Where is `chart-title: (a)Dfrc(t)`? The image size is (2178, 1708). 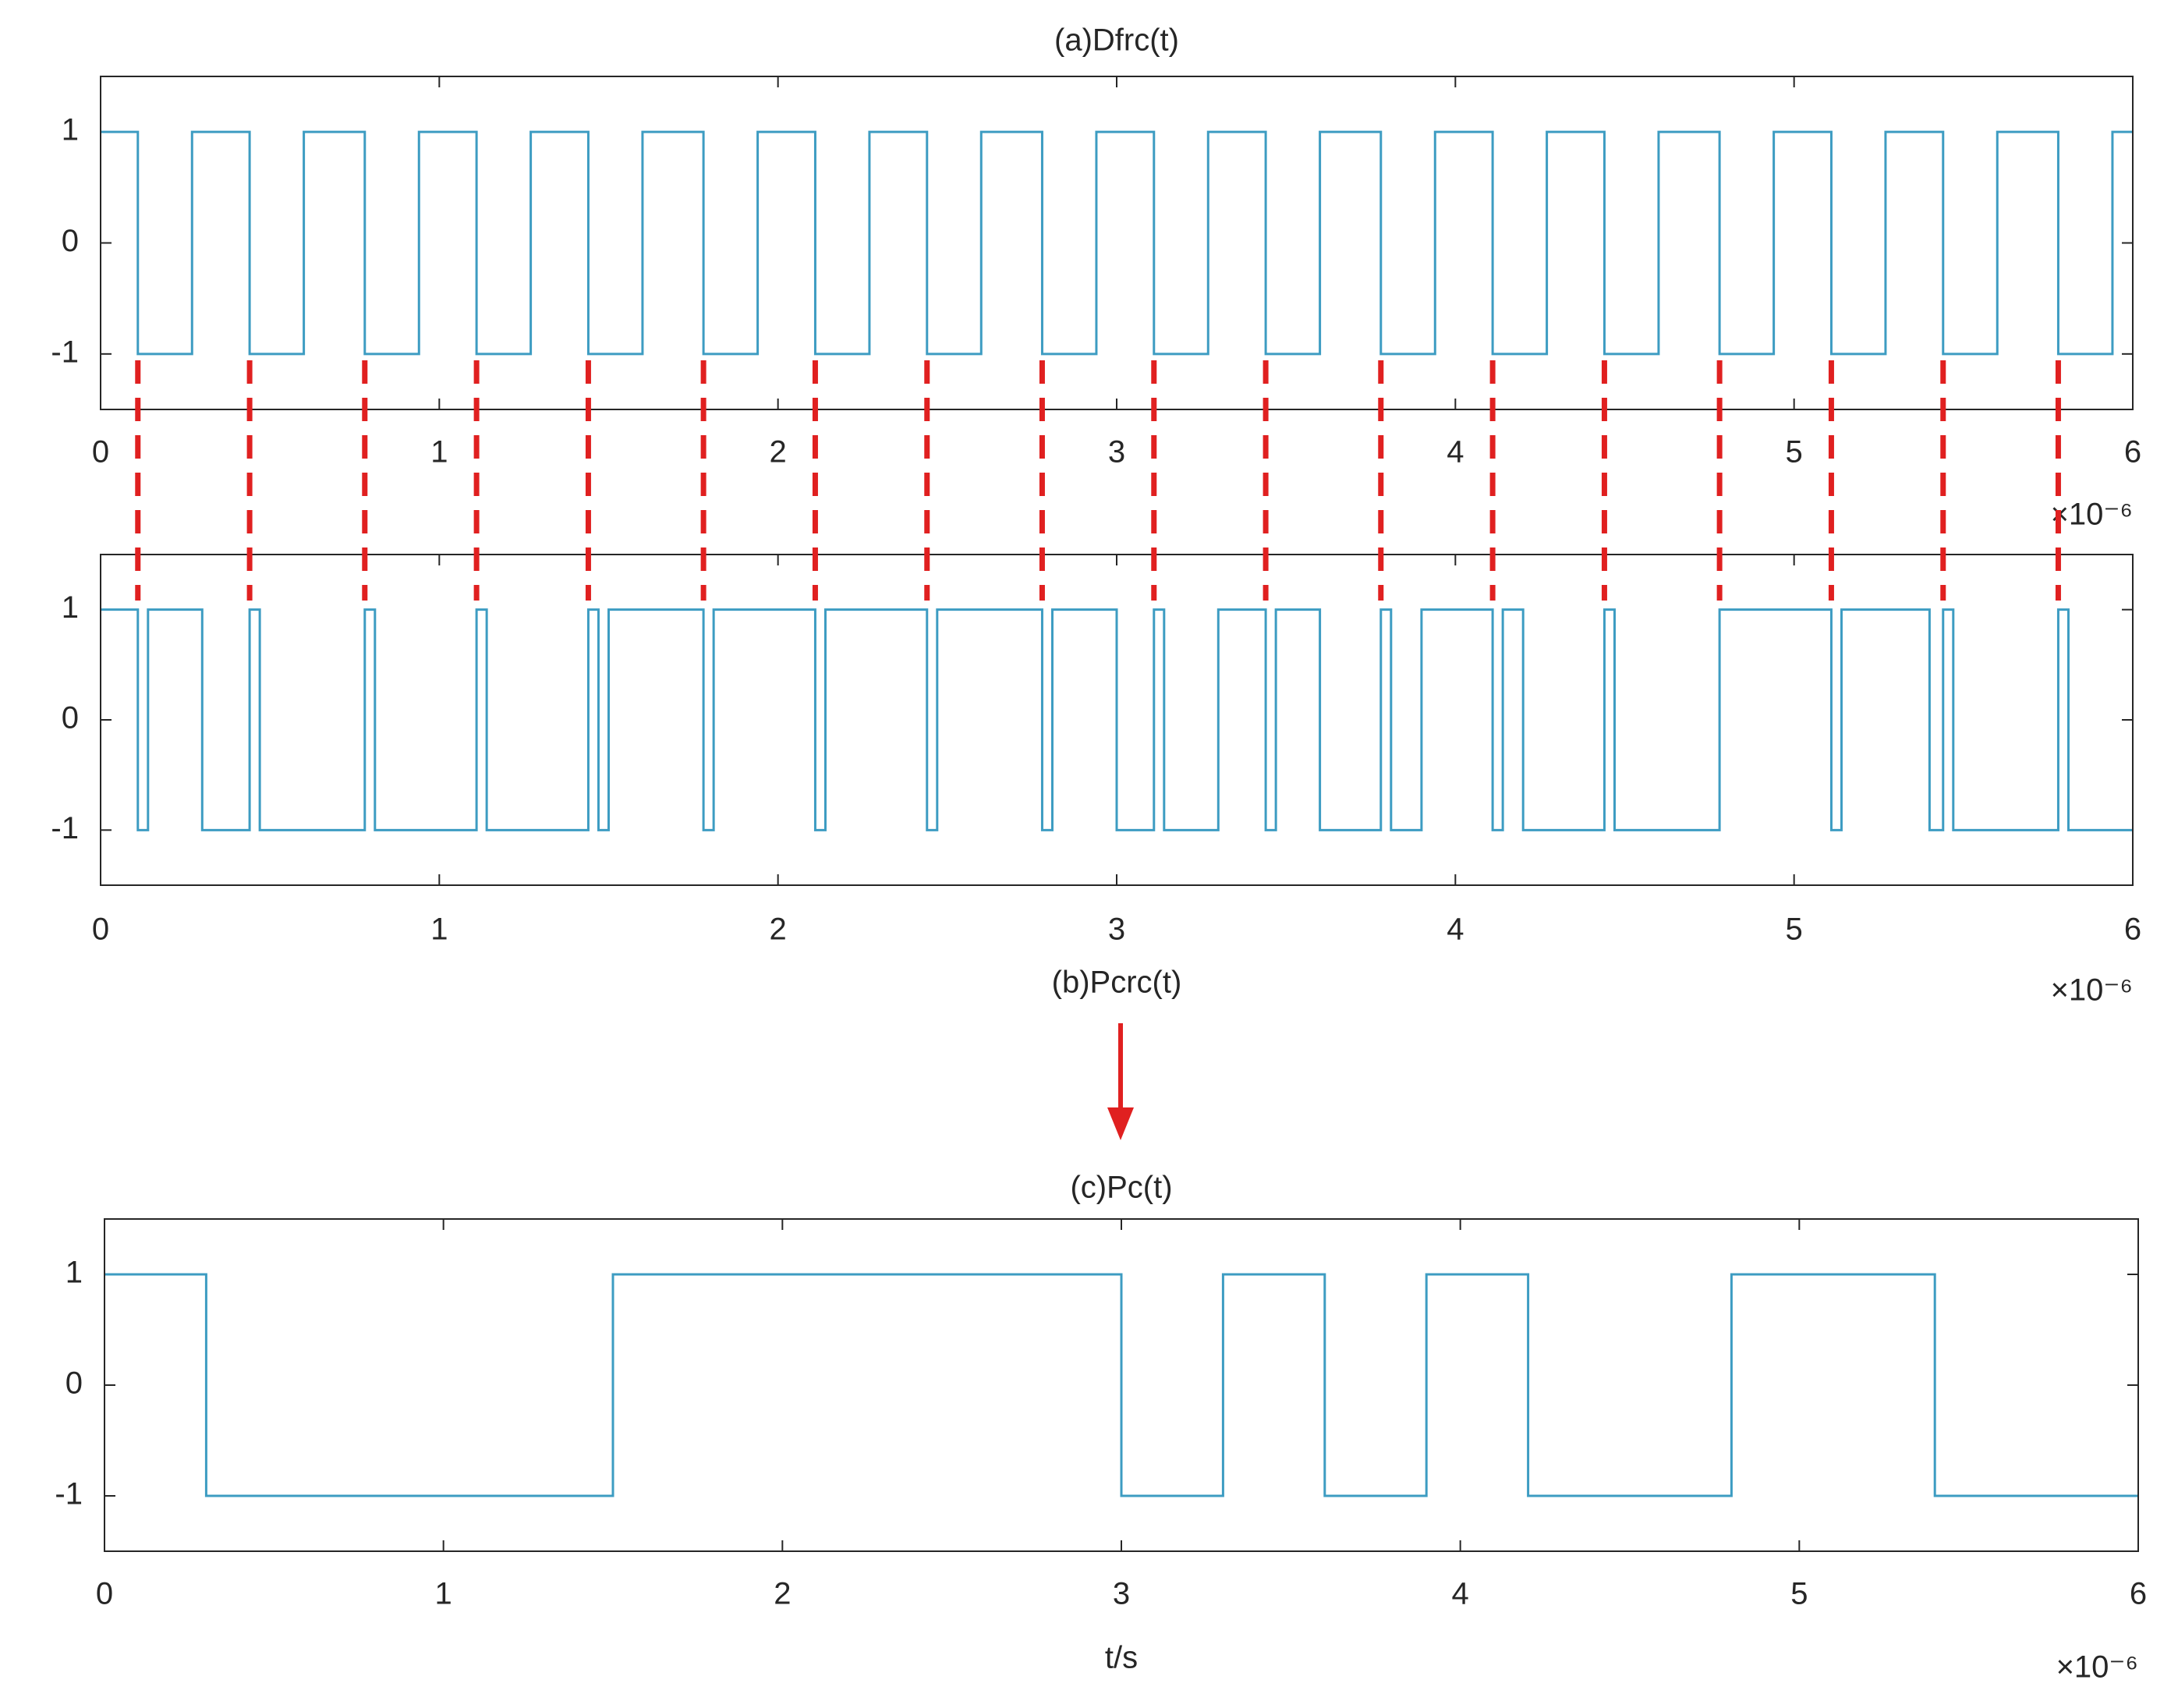 chart-title: (a)Dfrc(t) is located at coordinates (1116, 40).